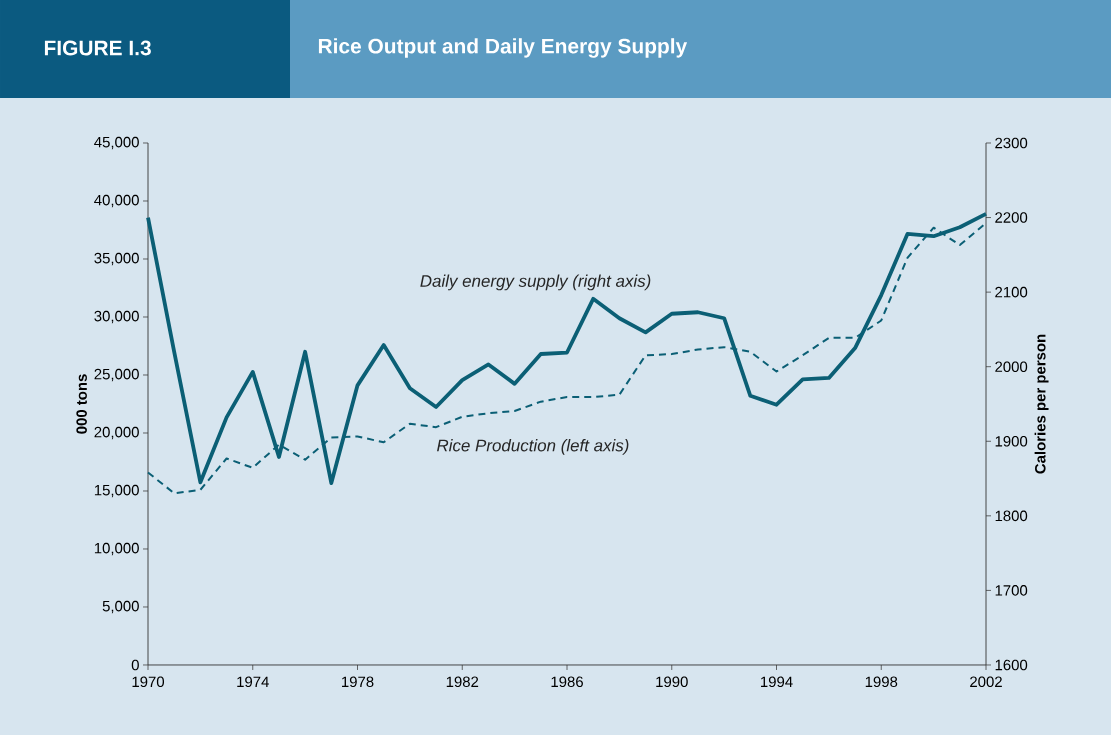 Image resolution: width=1111 pixels, height=735 pixels. What do you see at coordinates (97, 48) in the screenshot?
I see `text: FIGURE I.3` at bounding box center [97, 48].